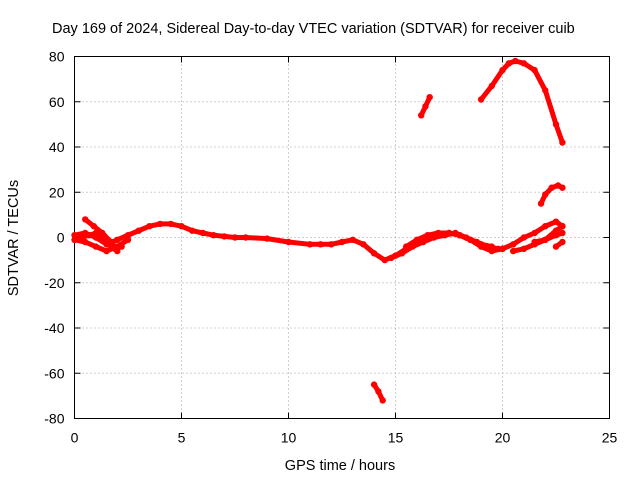  I want to click on y-tick-label: 0, so click(61, 238).